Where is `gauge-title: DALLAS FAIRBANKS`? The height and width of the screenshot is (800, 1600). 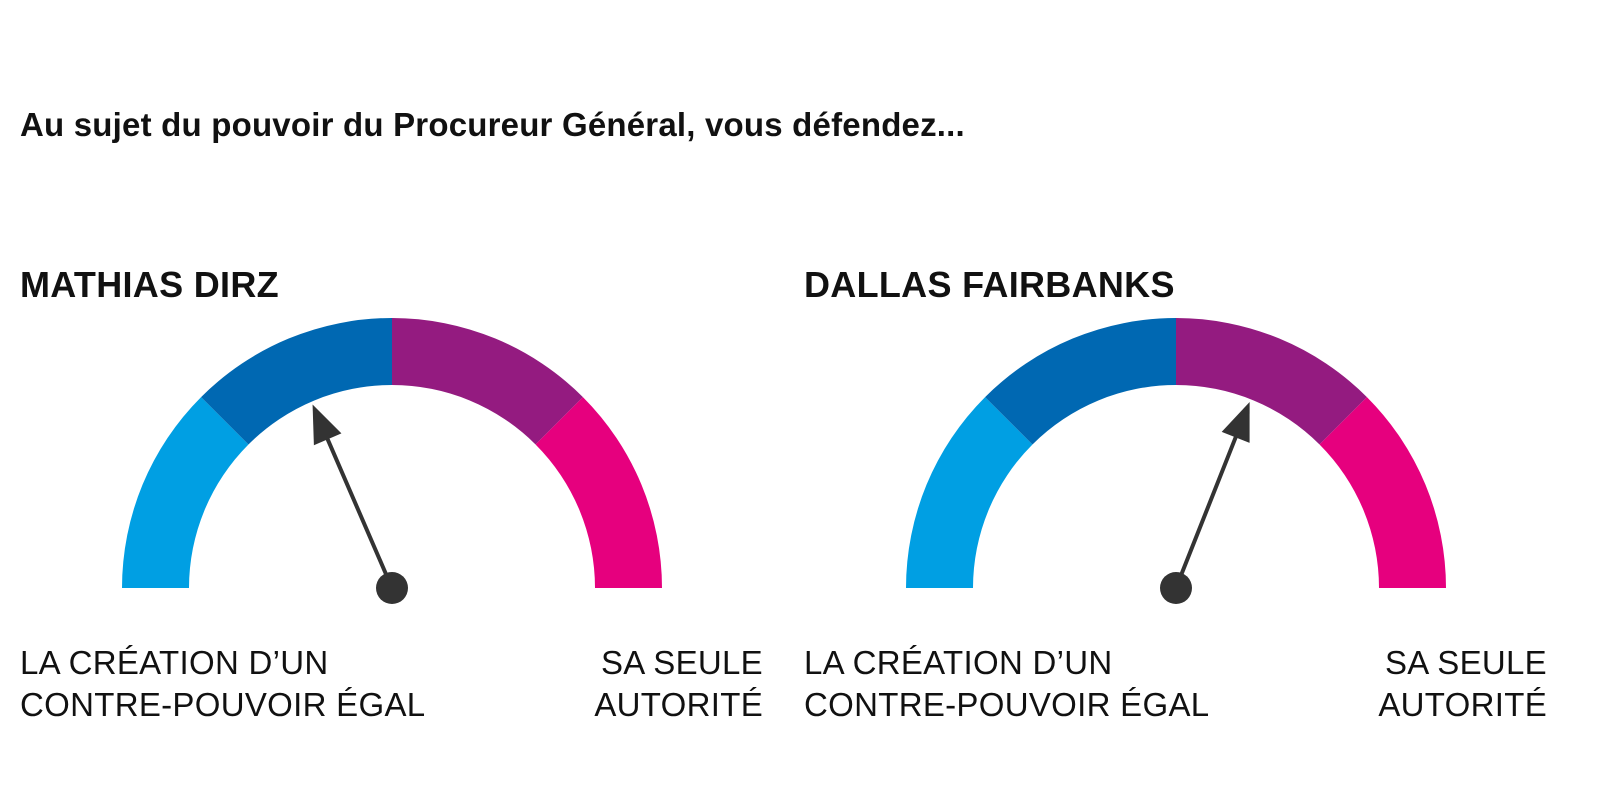 gauge-title: DALLAS FAIRBANKS is located at coordinates (989, 284).